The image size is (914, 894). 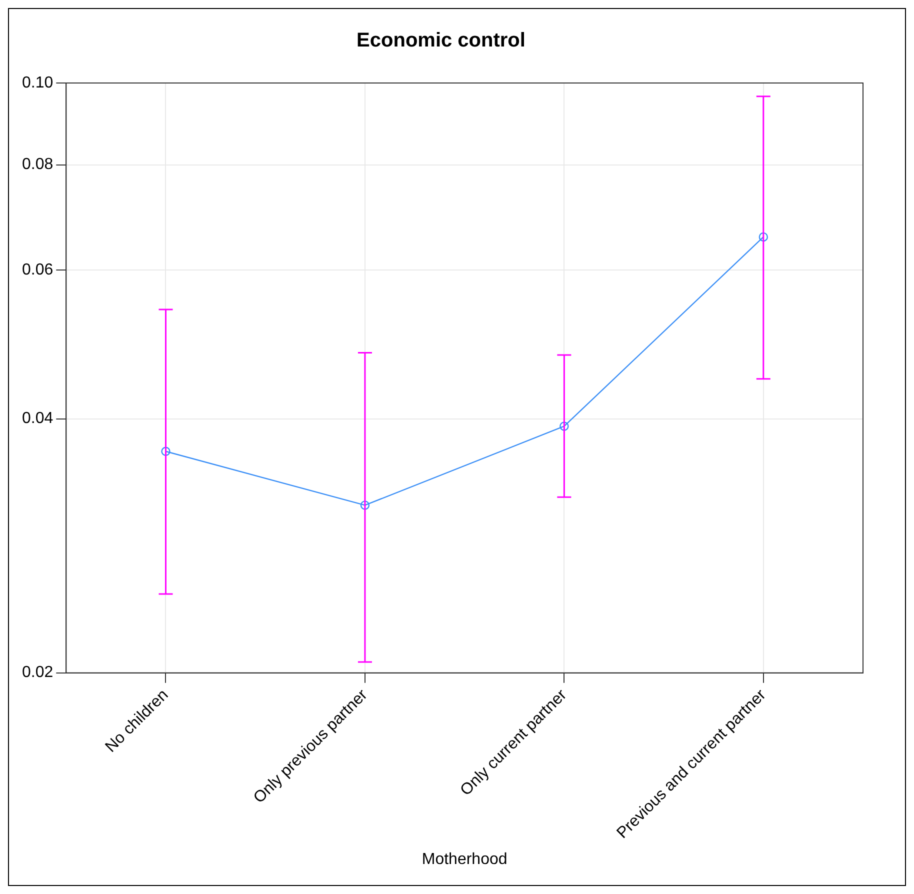 I want to click on y-tick-label: 0.06, so click(x=38, y=270).